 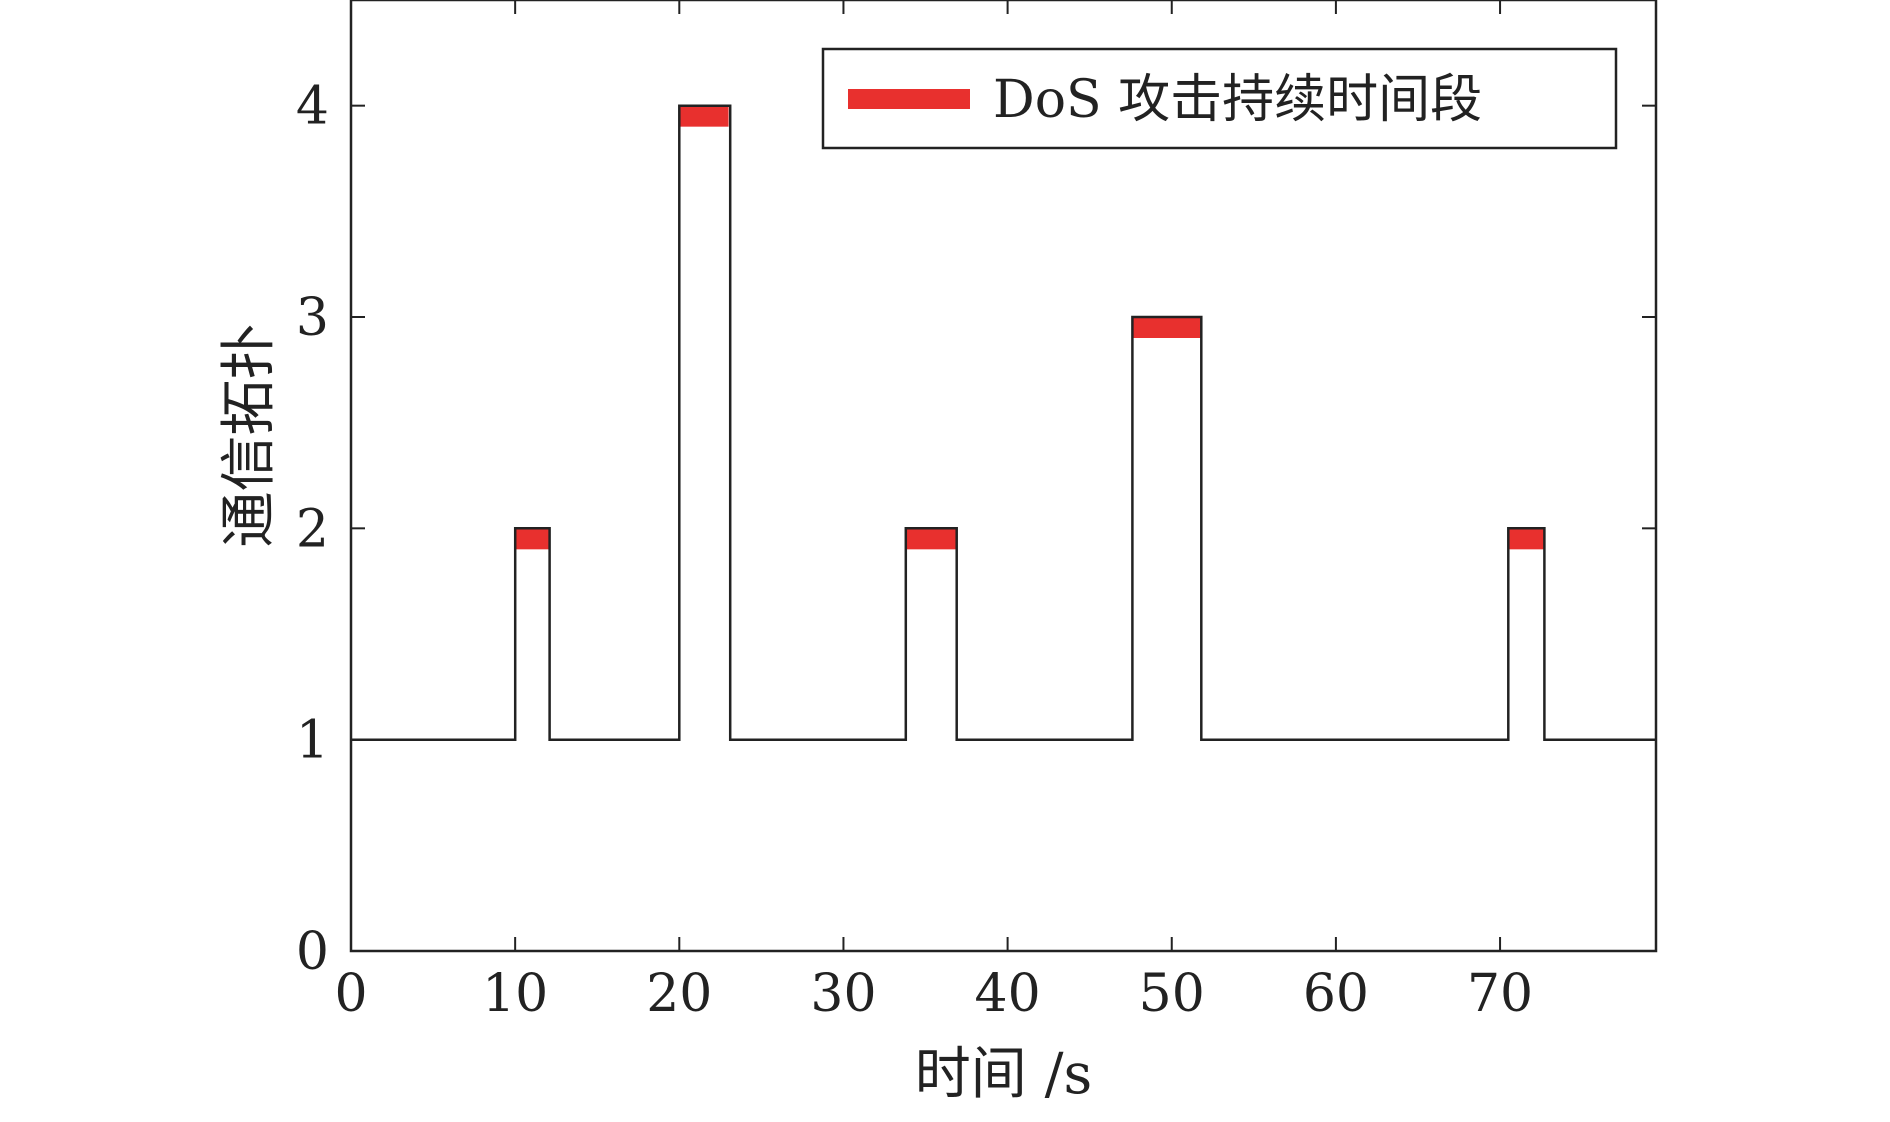 I want to click on x-tick-label: 30, so click(x=843, y=994).